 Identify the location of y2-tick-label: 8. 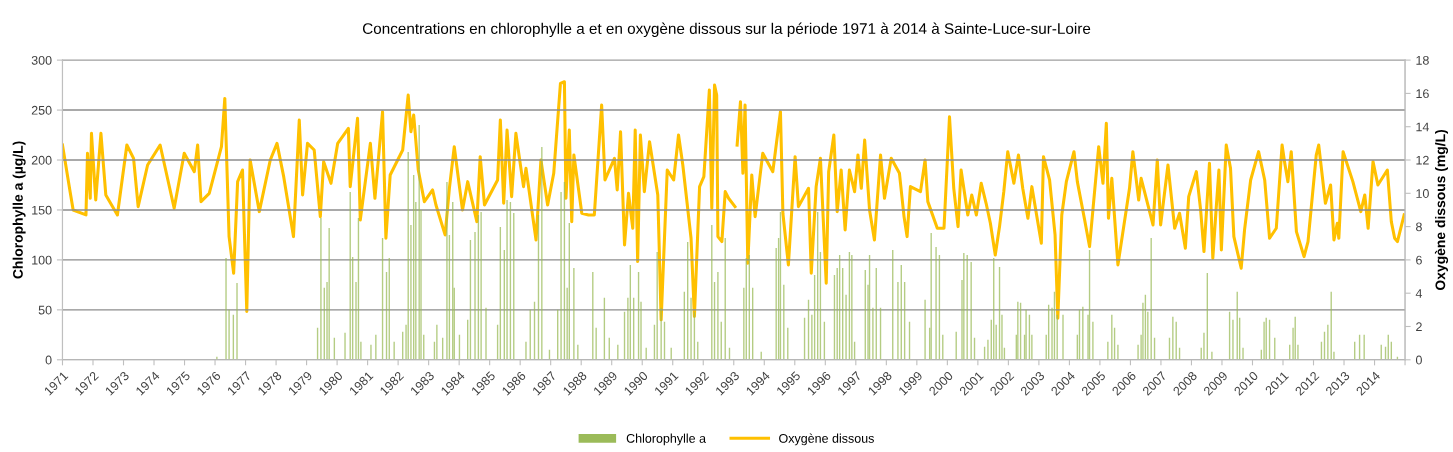
(1419, 227).